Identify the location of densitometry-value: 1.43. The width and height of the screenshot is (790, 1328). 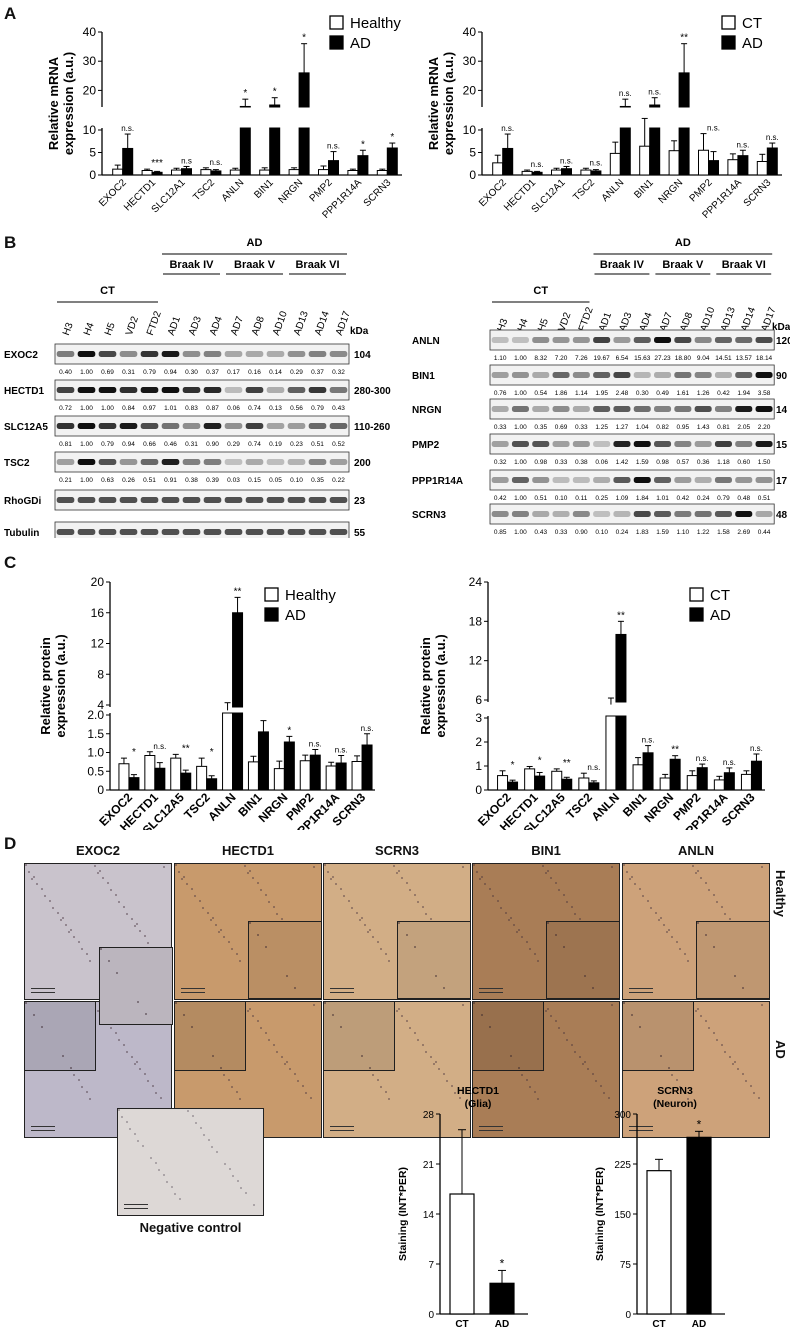
(703, 427).